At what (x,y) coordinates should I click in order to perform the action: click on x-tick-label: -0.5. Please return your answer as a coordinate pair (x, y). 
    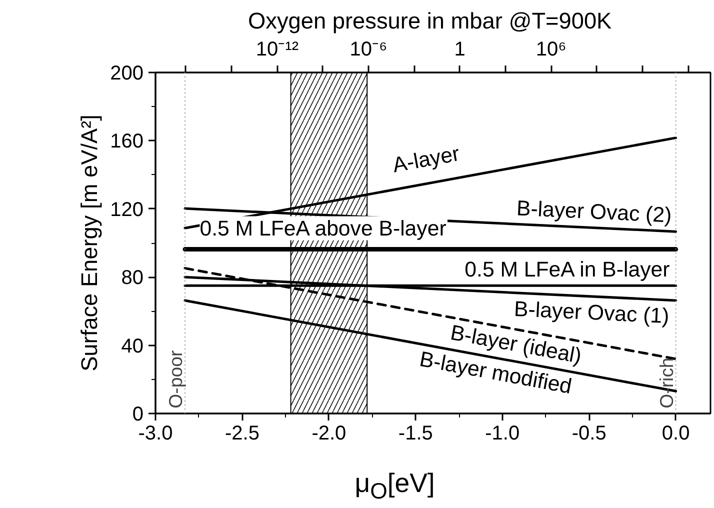
    Looking at the image, I should click on (589, 433).